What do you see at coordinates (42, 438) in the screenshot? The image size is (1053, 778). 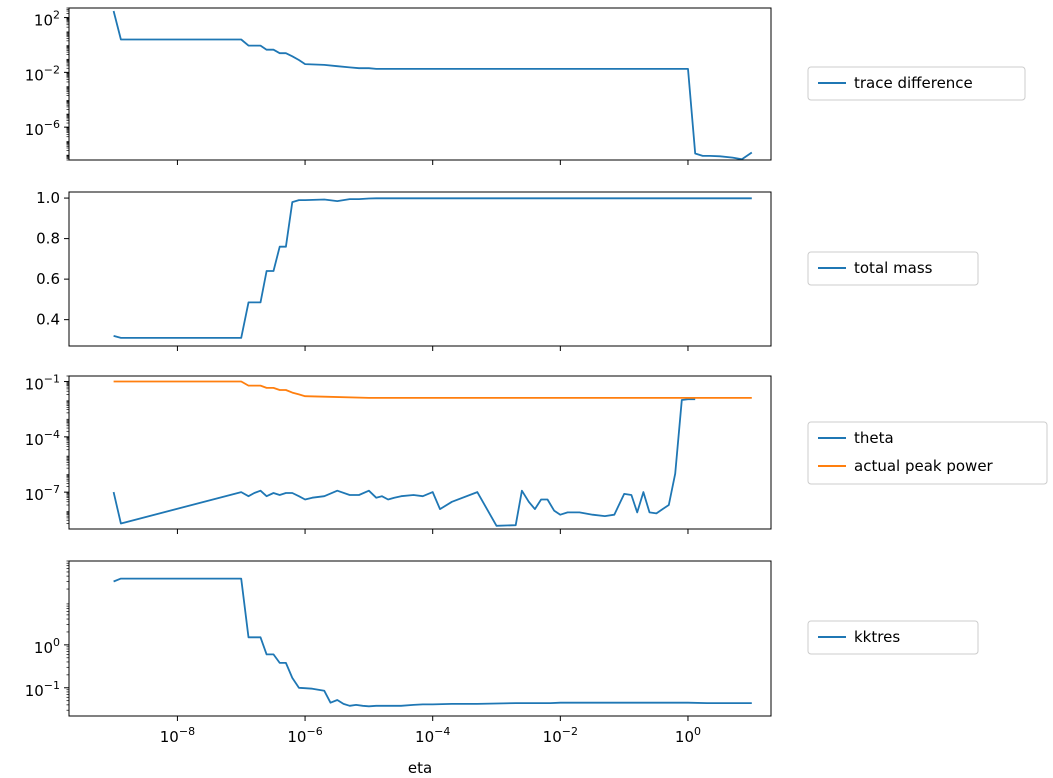 I see `y-tick-label: 10⁻⁴` at bounding box center [42, 438].